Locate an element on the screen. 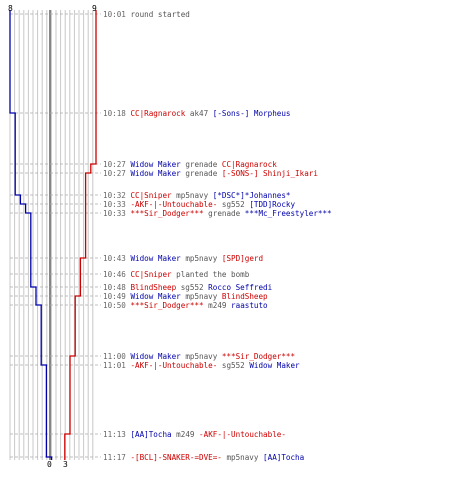 The height and width of the screenshot is (500, 450). event-victim: [-SONS-] Shinji_Ikari is located at coordinates (269, 173).